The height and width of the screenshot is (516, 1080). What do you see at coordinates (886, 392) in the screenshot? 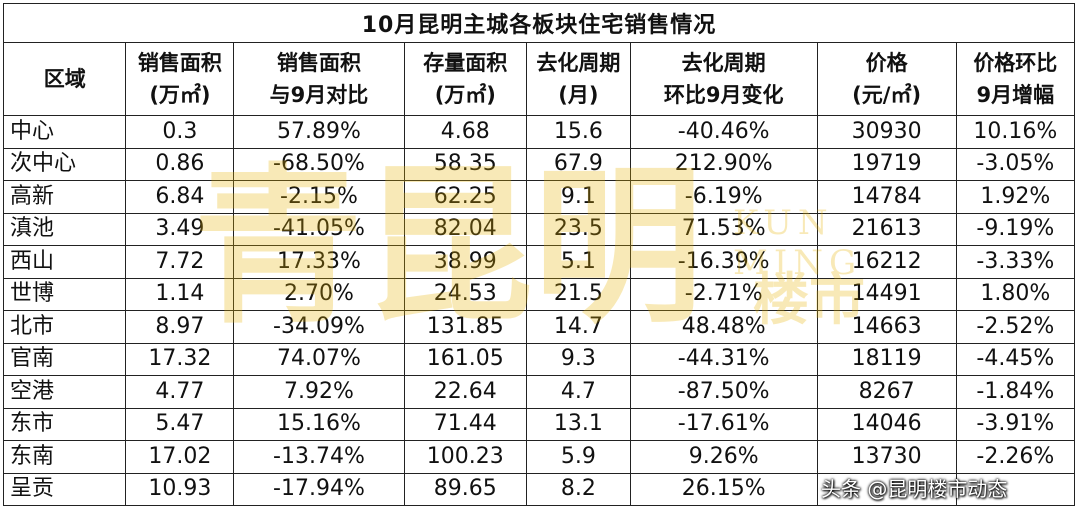
I see `value-cell: 8267` at bounding box center [886, 392].